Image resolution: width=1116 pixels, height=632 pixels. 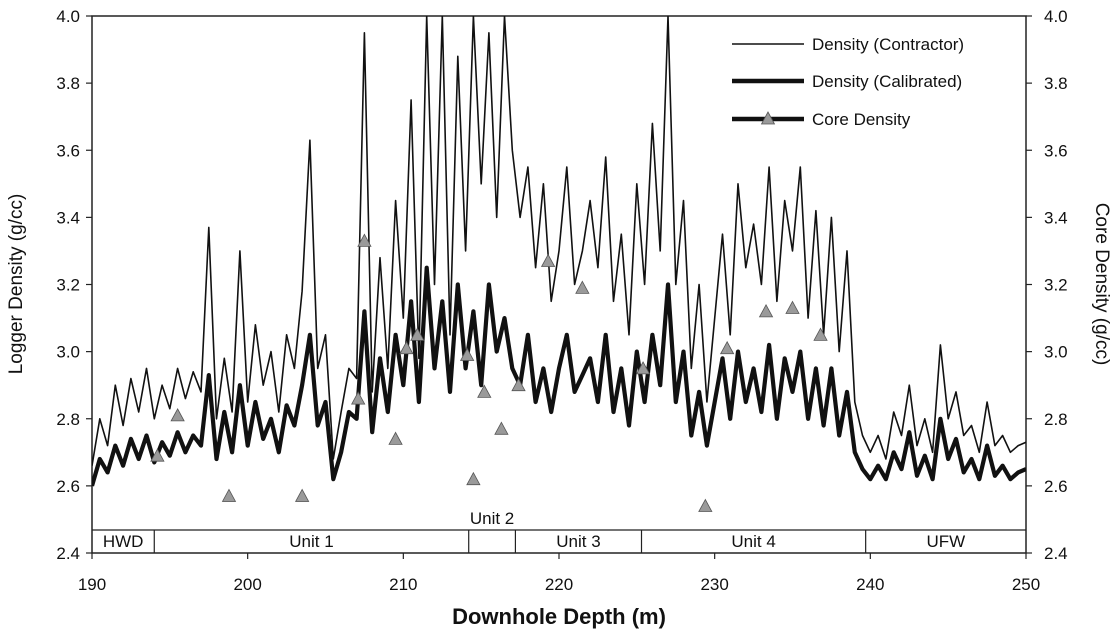 I want to click on y-tick-label-left: 2.6, so click(x=68, y=486).